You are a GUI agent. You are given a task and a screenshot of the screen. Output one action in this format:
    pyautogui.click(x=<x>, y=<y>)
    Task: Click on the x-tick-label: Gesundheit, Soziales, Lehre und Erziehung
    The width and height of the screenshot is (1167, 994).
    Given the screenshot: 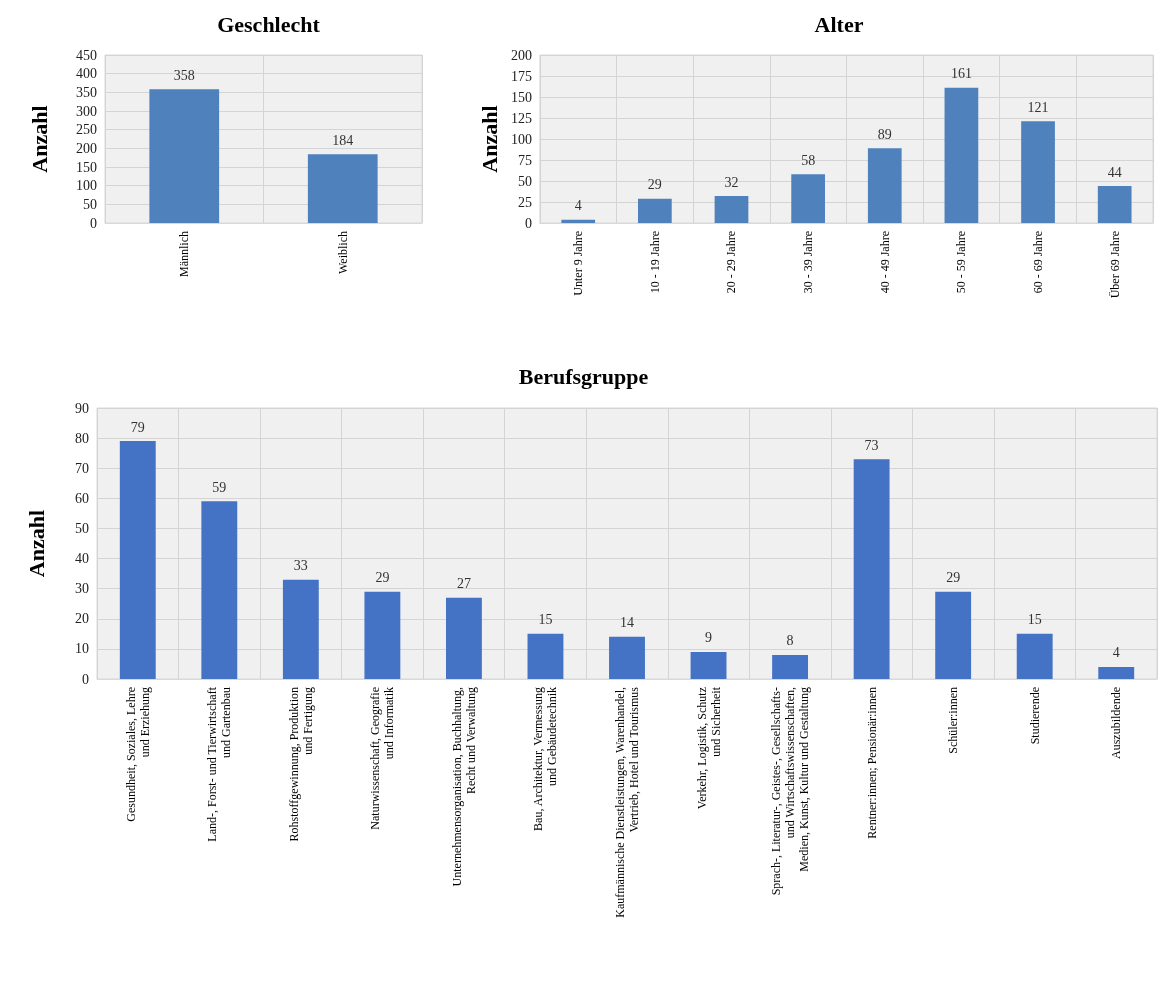 What is the action you would take?
    pyautogui.click(x=137, y=754)
    